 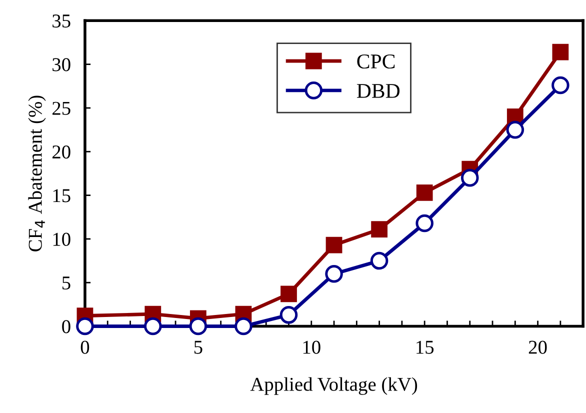 What do you see at coordinates (61, 239) in the screenshot?
I see `y-tick-label: 10` at bounding box center [61, 239].